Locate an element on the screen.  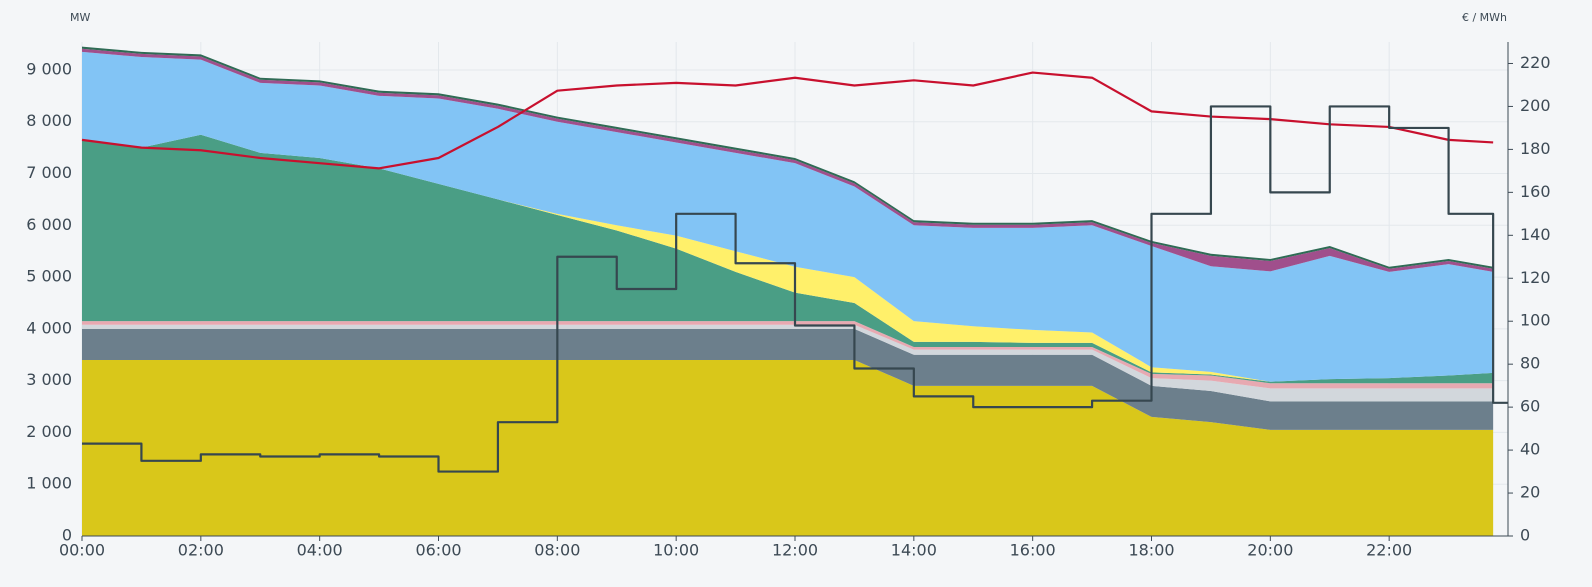
x-tick-label: 06:00 is located at coordinates (438, 550).